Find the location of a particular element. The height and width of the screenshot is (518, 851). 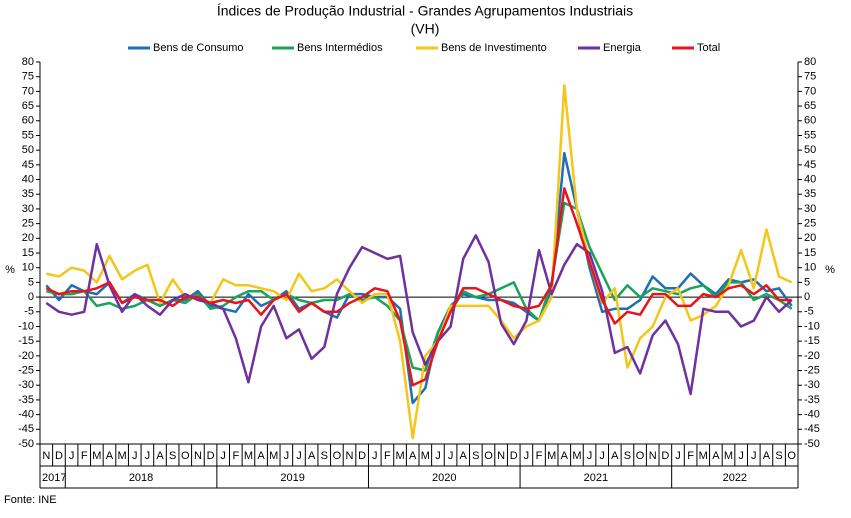

y-tick-label: 55 is located at coordinates (28, 135).